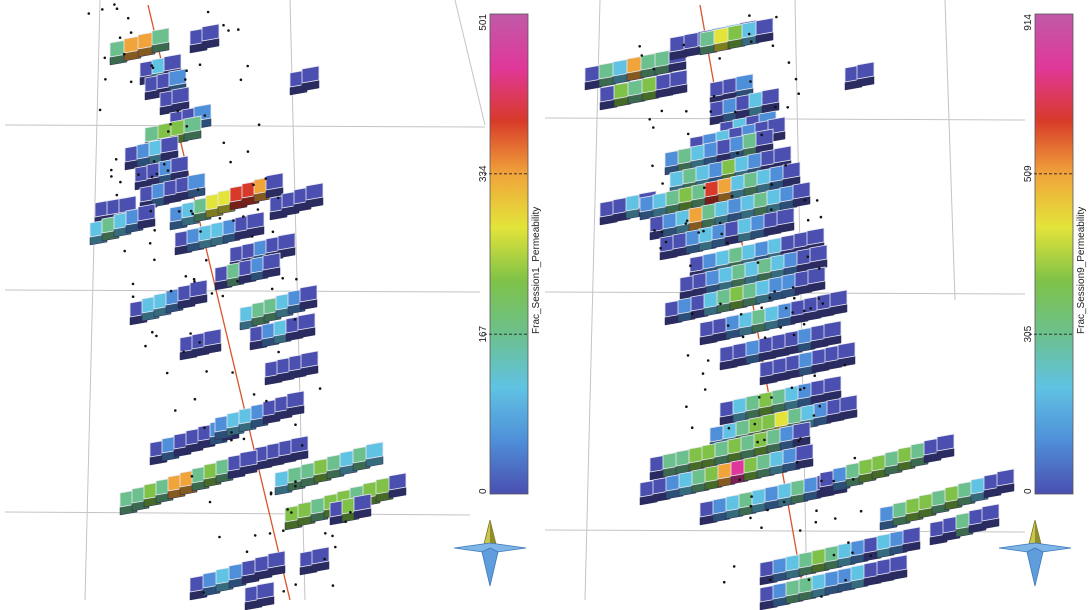 The image size is (1090, 610). Describe the element at coordinates (483, 22) in the screenshot. I see `colorbar-tick-label: 501` at that location.